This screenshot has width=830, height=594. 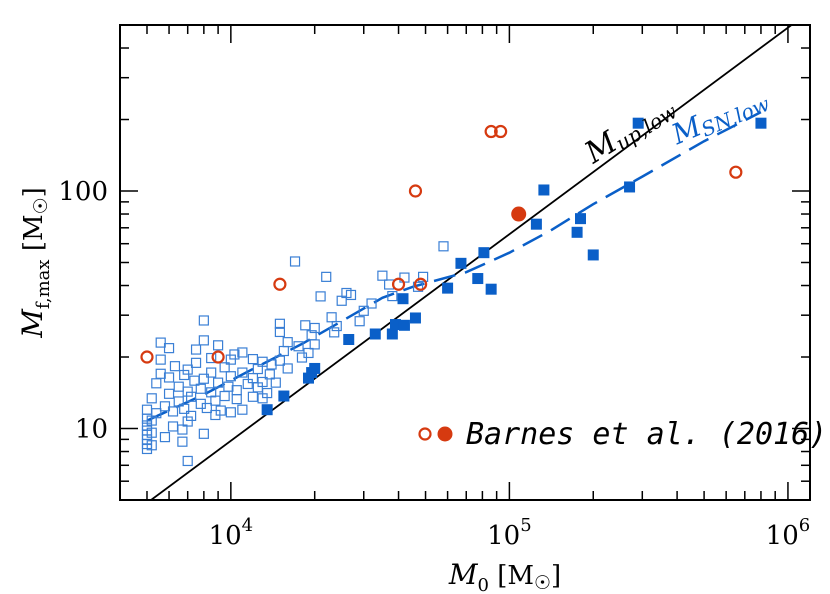 I want to click on y-tick-label: 10, so click(x=91, y=430).